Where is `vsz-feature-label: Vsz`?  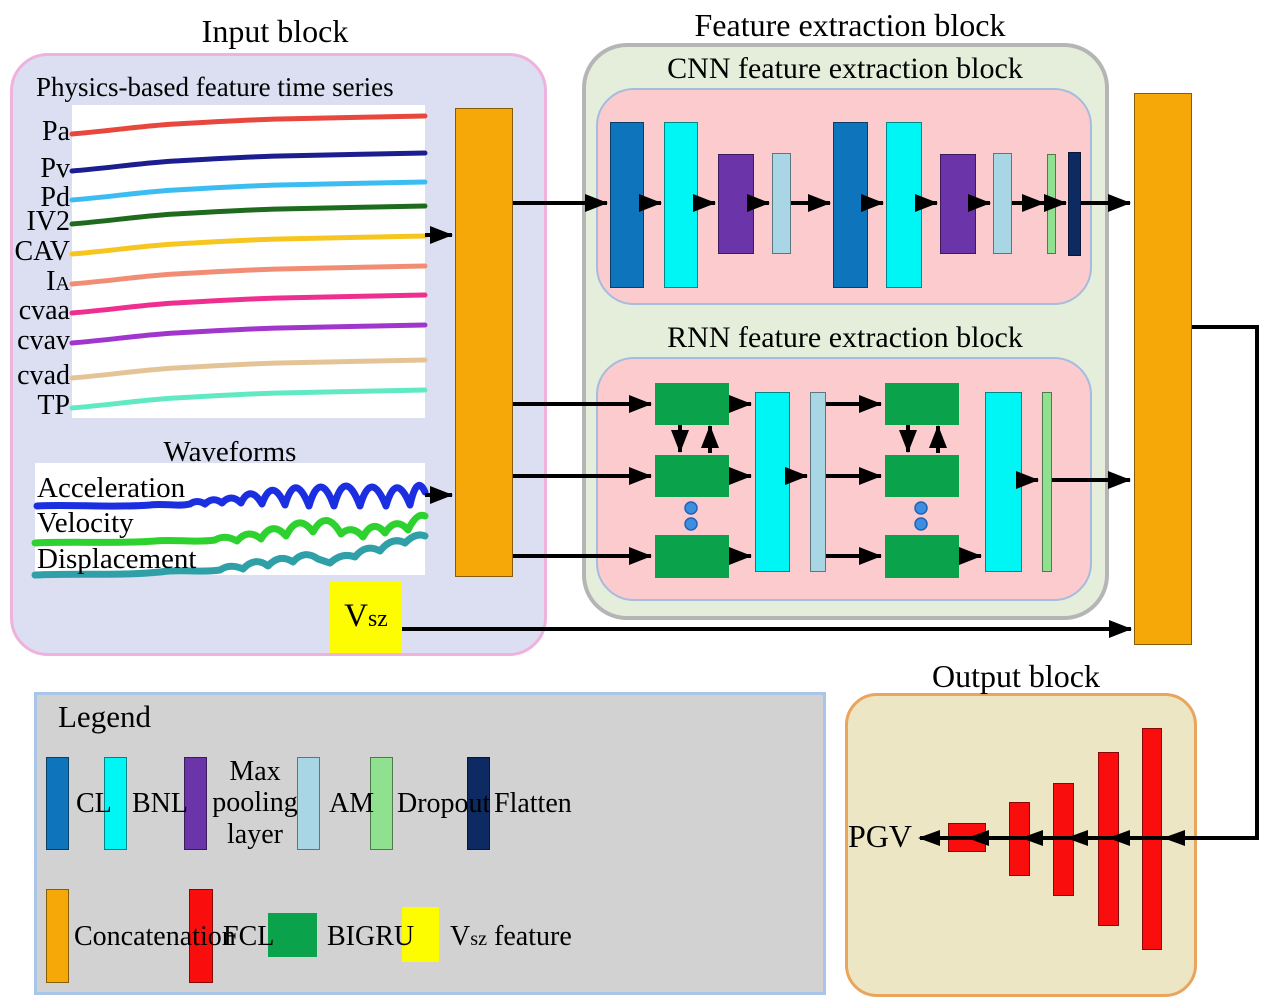
vsz-feature-label: Vsz is located at coordinates (366, 616).